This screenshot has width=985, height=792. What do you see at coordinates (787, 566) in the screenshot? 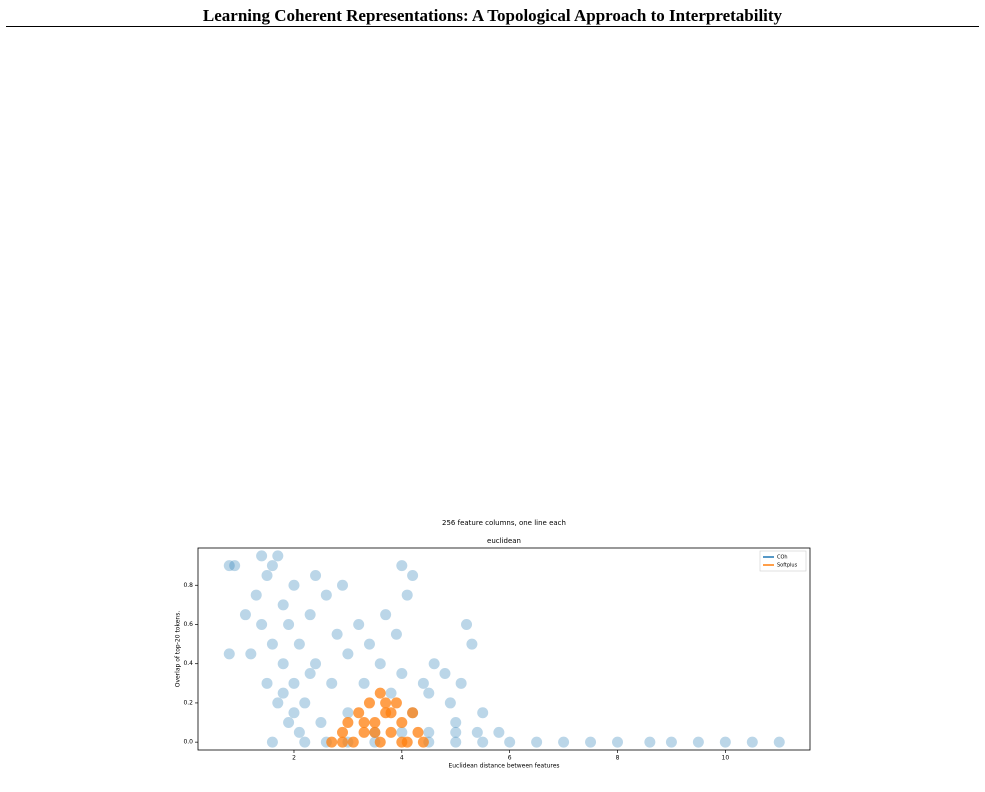
I see `legend-label: Softplus` at bounding box center [787, 566].